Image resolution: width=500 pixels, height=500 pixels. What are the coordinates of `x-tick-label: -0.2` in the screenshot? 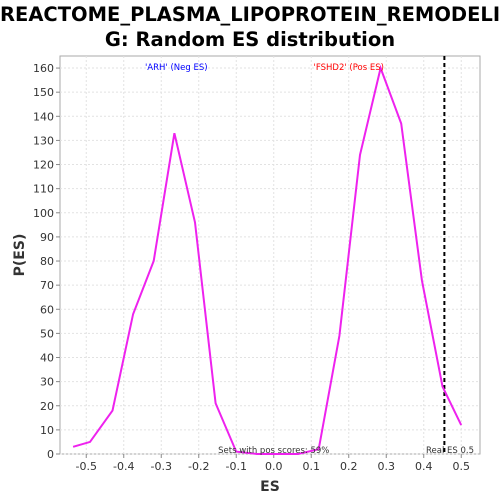 It's located at (198, 466).